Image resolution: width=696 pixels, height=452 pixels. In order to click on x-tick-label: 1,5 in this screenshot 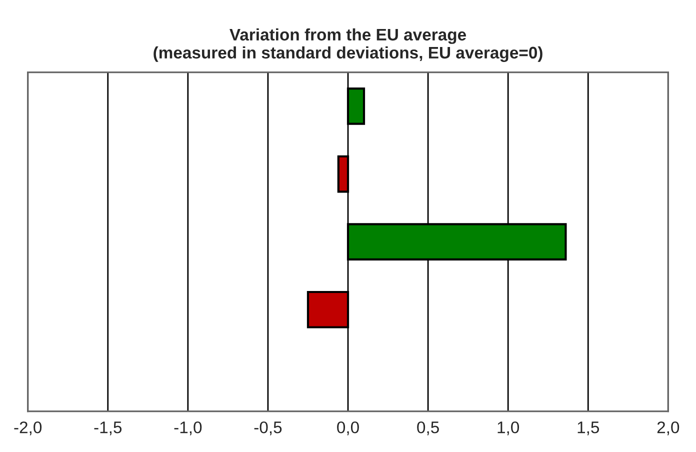, I will do `click(589, 429)`.